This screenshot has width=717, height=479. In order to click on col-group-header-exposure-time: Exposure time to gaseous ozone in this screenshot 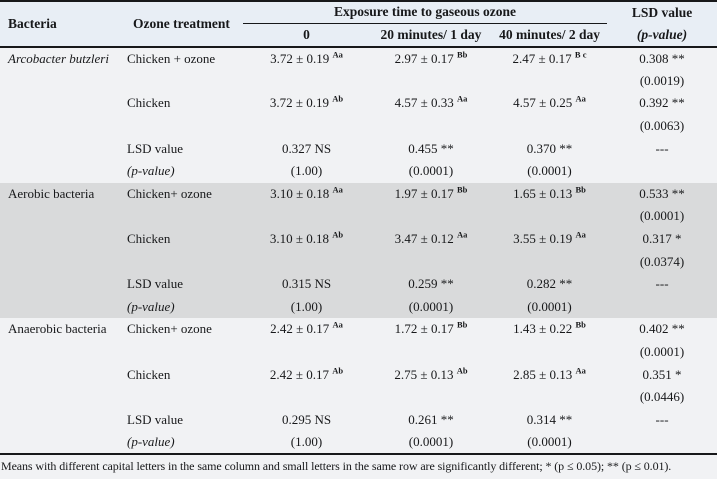, I will do `click(425, 12)`.